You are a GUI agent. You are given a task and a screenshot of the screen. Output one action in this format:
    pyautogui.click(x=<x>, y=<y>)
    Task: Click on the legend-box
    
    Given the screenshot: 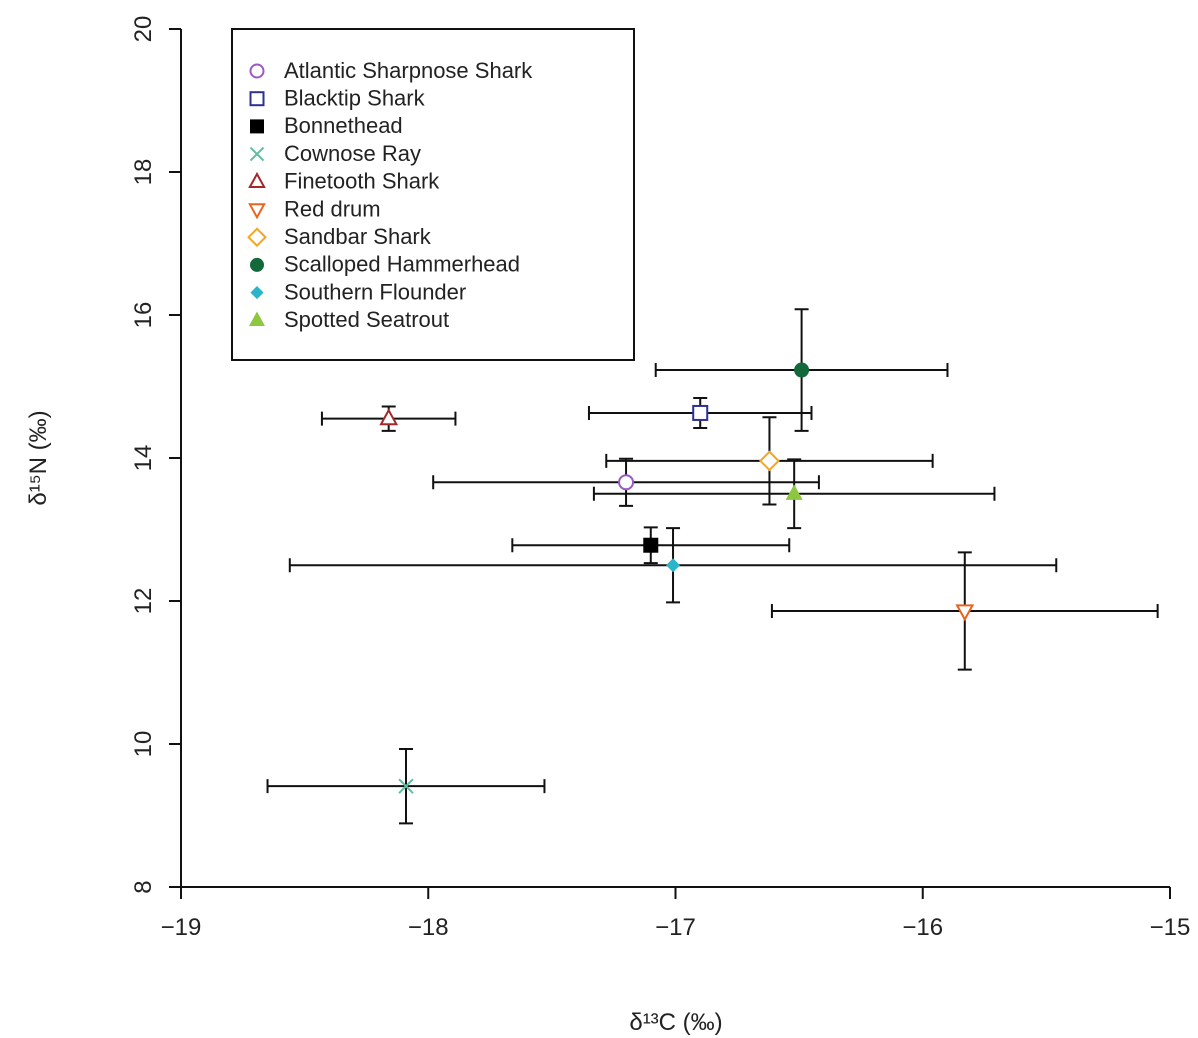 What is the action you would take?
    pyautogui.click(x=433, y=194)
    